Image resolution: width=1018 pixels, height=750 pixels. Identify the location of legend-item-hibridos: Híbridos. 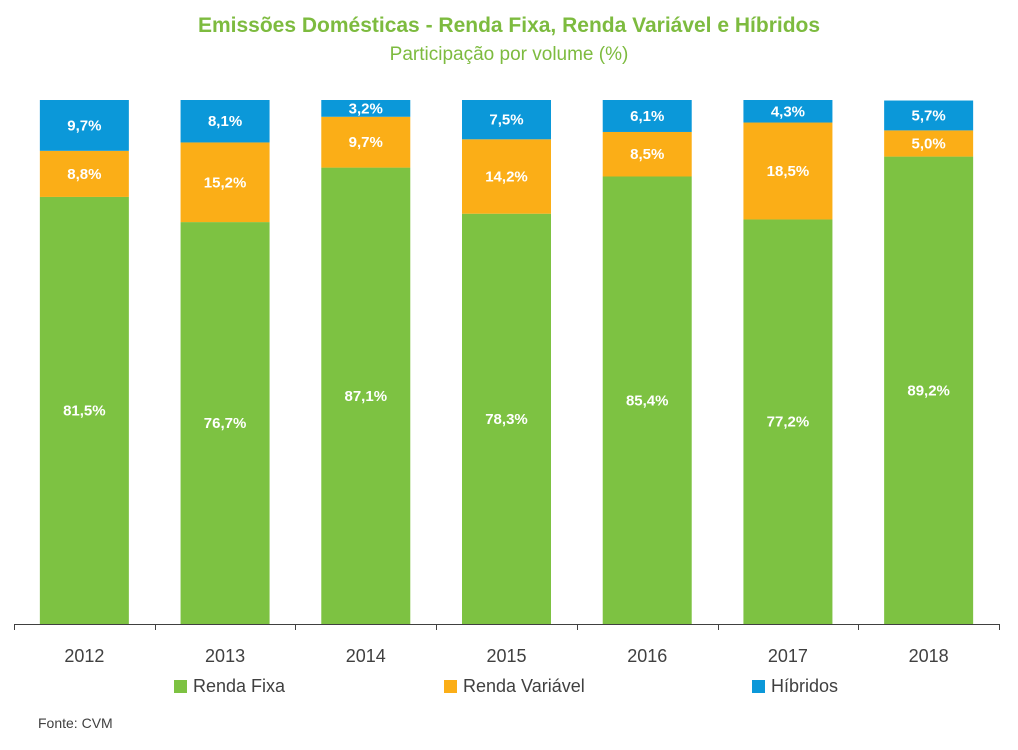
(795, 686).